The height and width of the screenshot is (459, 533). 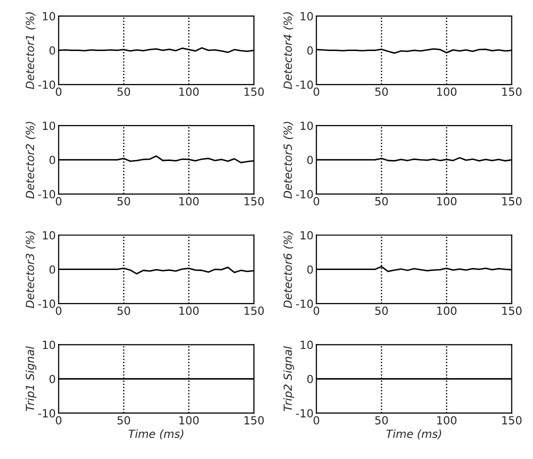 What do you see at coordinates (288, 379) in the screenshot?
I see `y-axis-title: Trip2 Signal` at bounding box center [288, 379].